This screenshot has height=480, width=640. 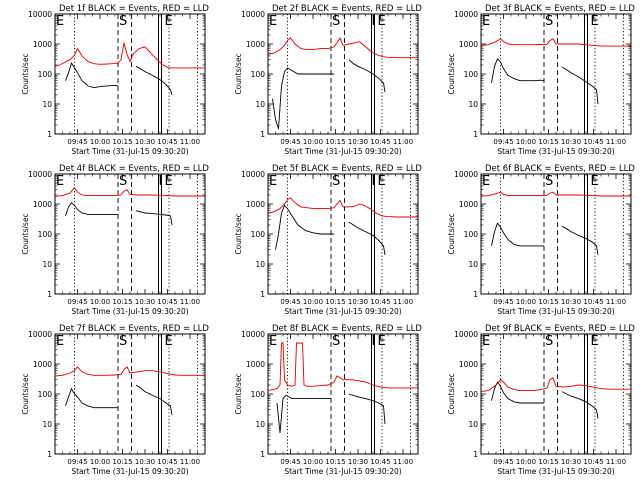 What do you see at coordinates (374, 181) in the screenshot?
I see `marker-label-i: I` at bounding box center [374, 181].